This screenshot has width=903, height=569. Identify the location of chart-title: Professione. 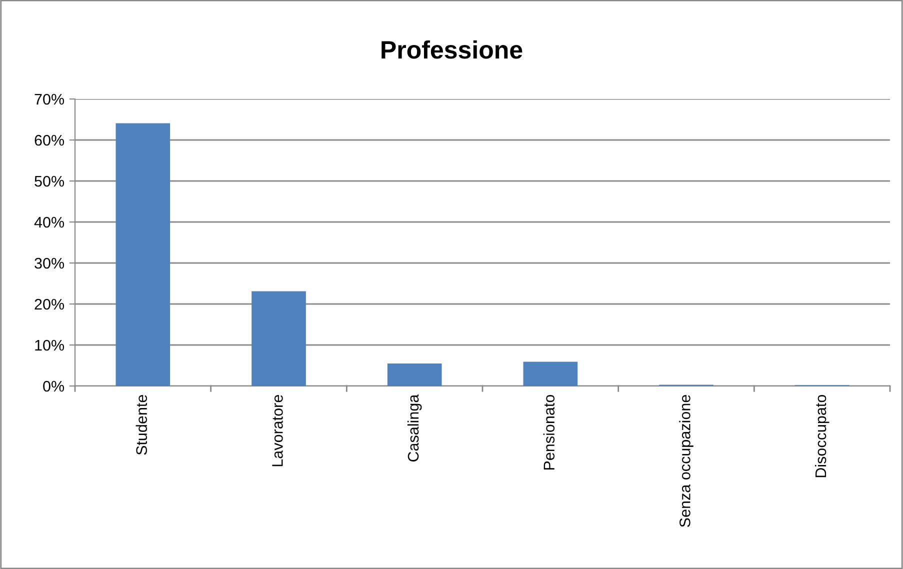
(452, 49).